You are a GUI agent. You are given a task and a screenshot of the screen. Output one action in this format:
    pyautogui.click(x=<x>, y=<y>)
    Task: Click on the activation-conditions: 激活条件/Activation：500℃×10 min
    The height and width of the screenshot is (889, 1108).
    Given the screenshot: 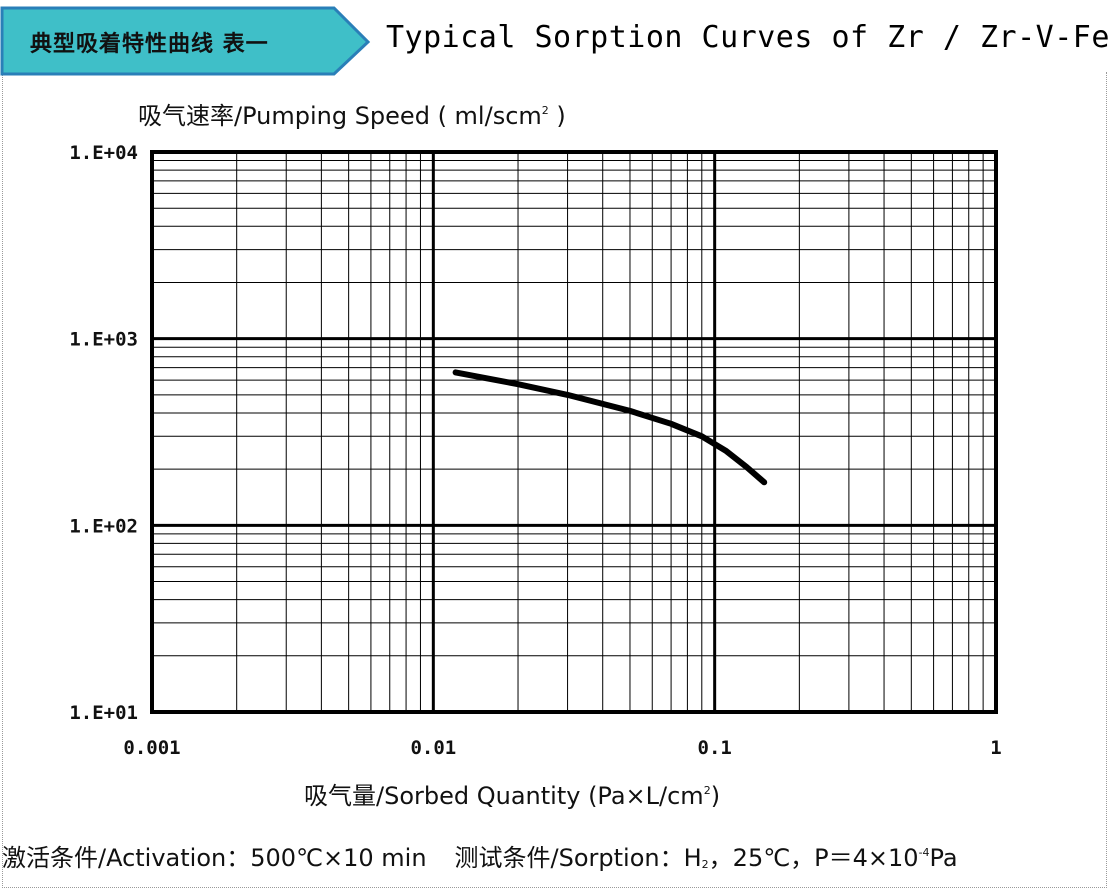 What is the action you would take?
    pyautogui.click(x=214, y=858)
    